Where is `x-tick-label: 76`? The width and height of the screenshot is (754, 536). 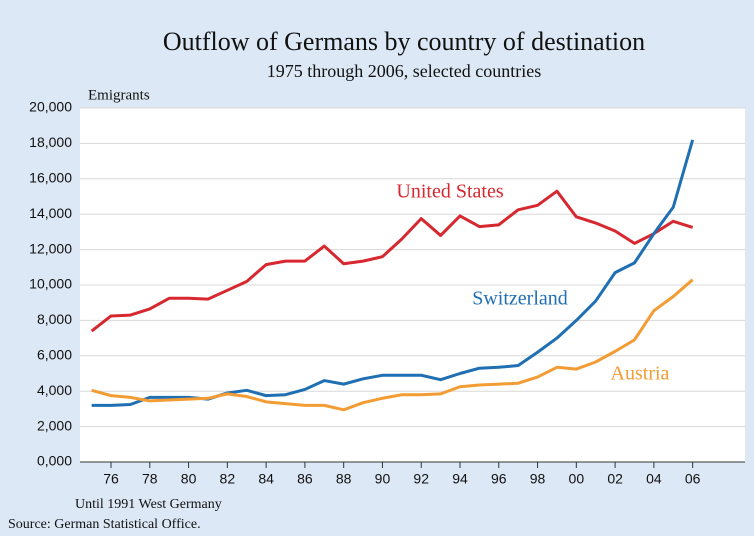 x-tick-label: 76 is located at coordinates (111, 479).